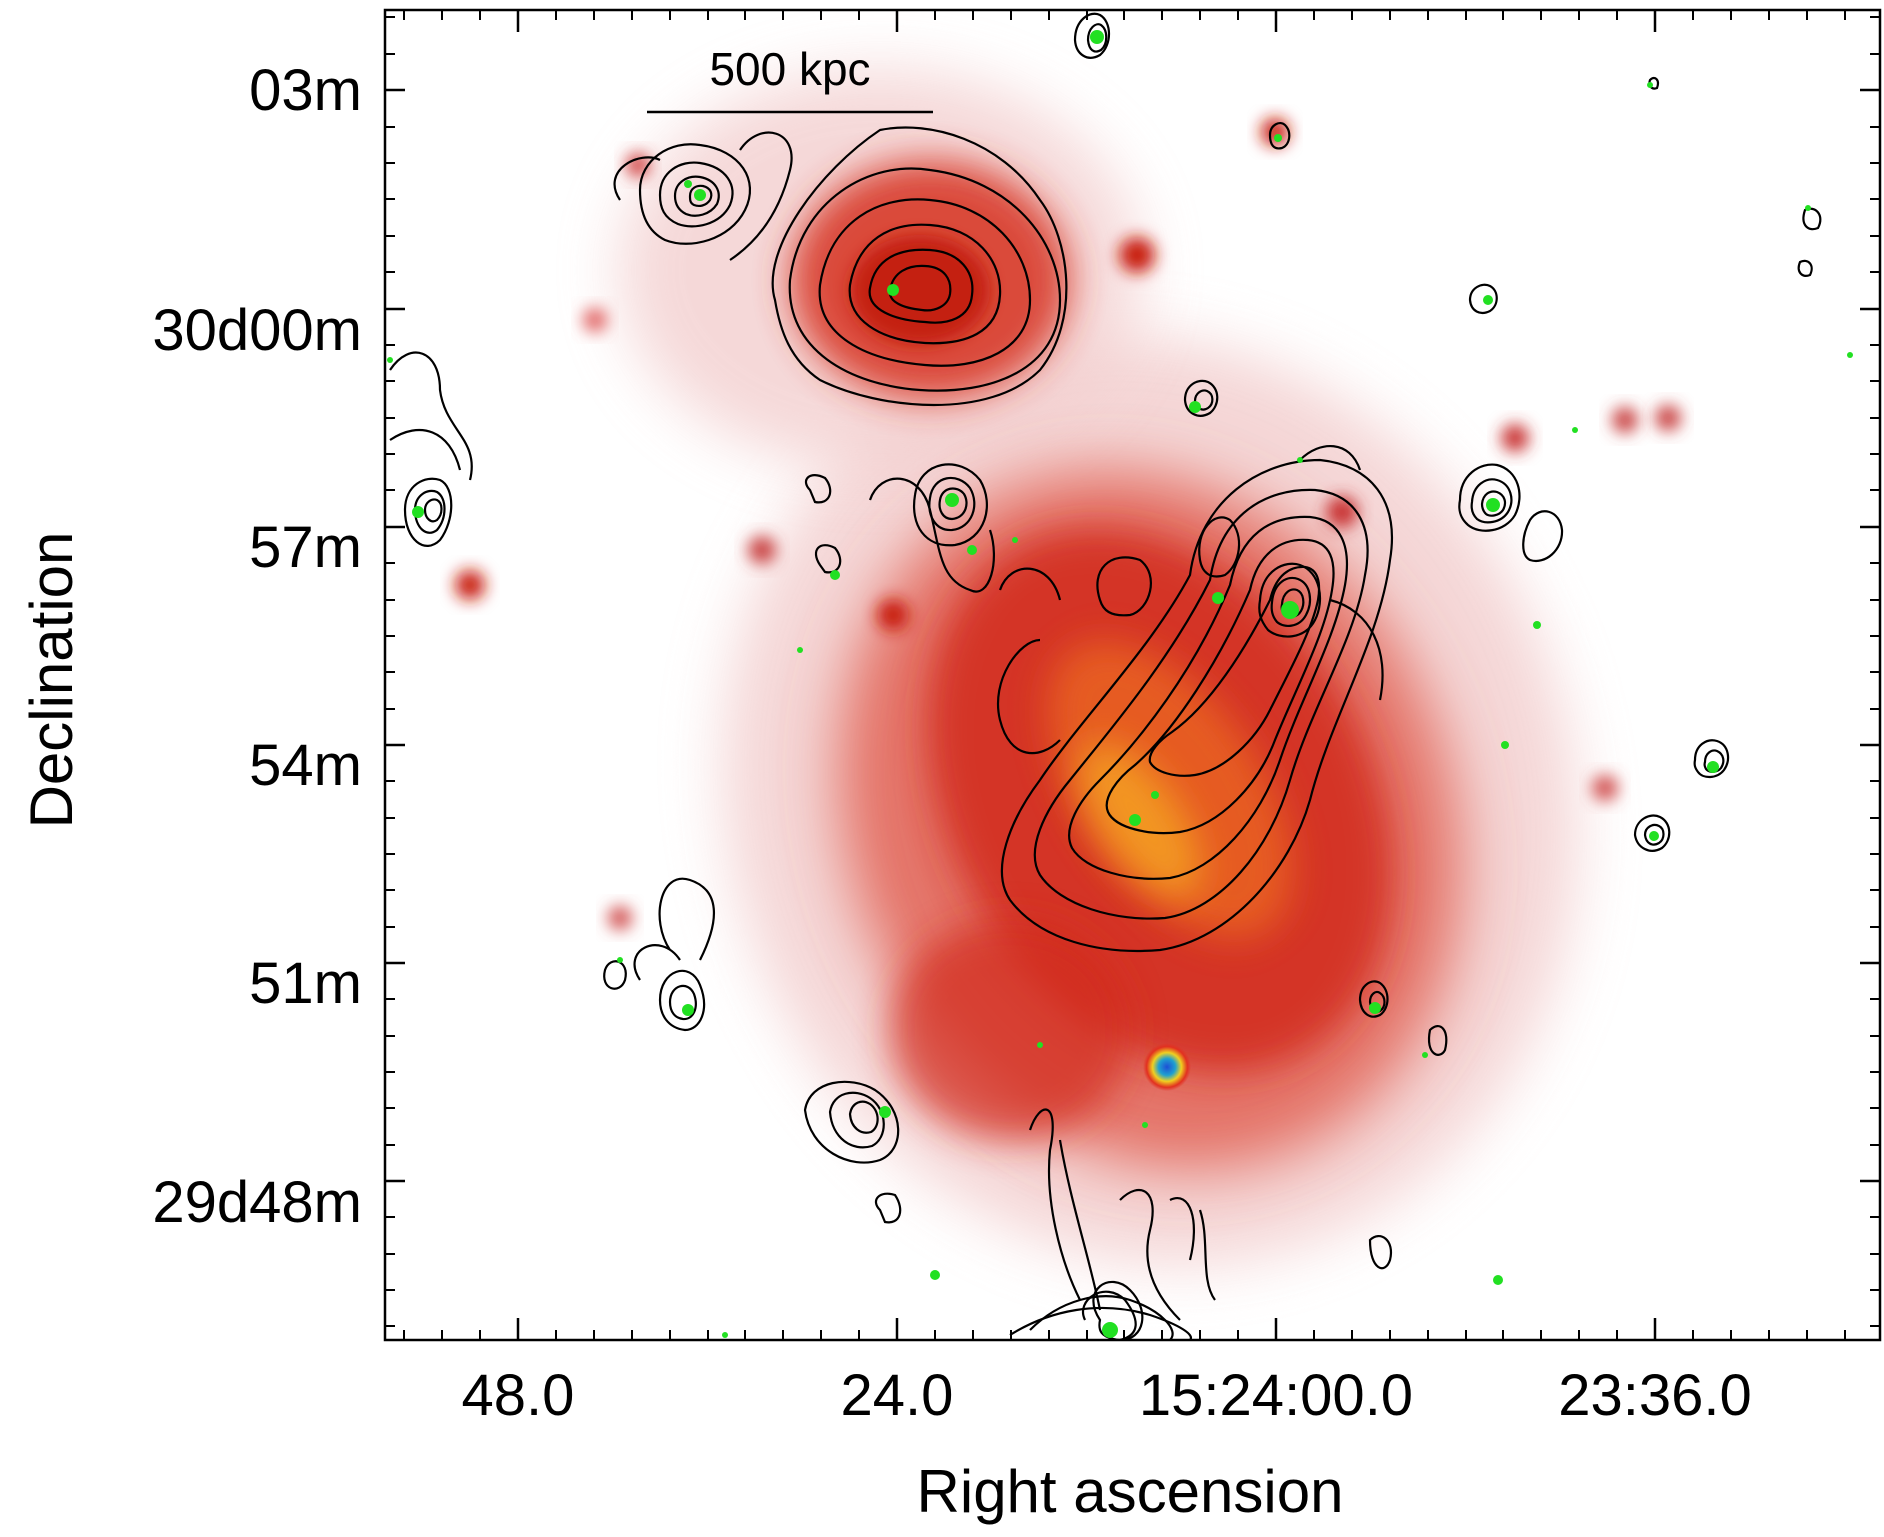 Image resolution: width=1884 pixels, height=1537 pixels. I want to click on scale-bar-label: 500 kpc, so click(789, 69).